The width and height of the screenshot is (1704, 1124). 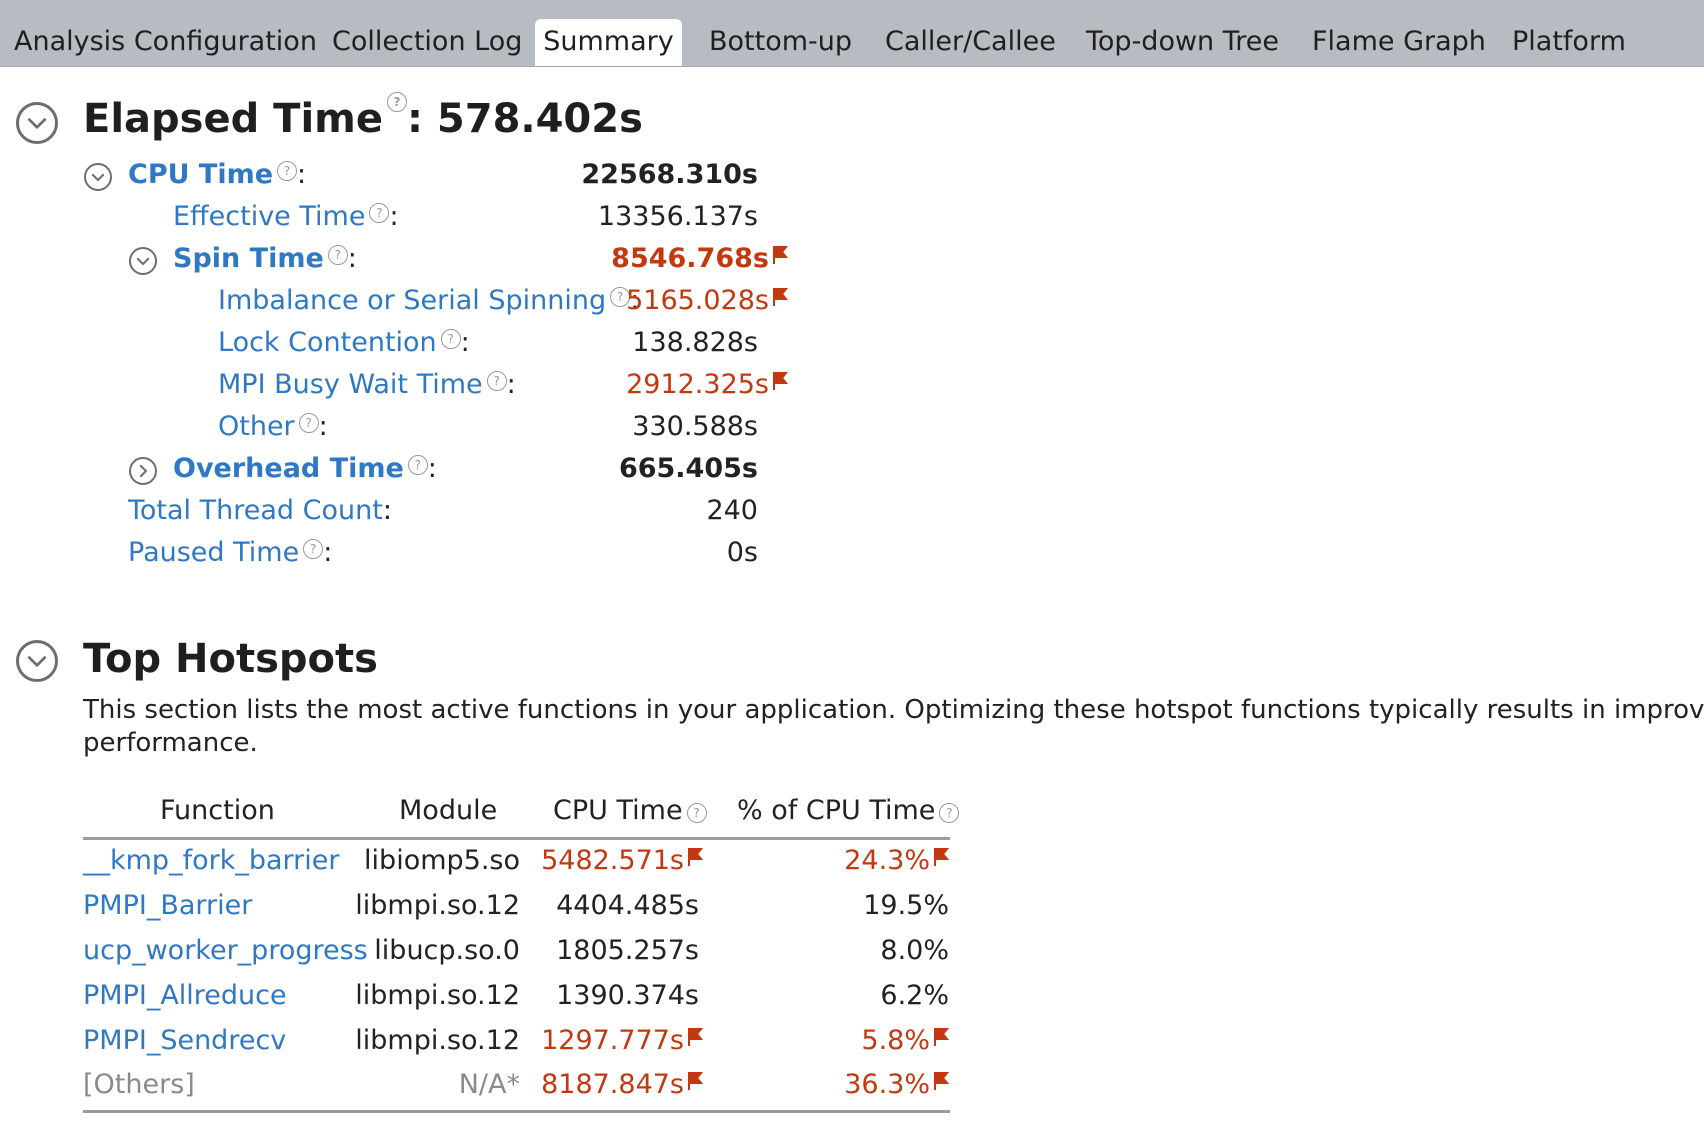 What do you see at coordinates (412, 300) in the screenshot?
I see `imbalance-link: Imbalance or Serial Spinning` at bounding box center [412, 300].